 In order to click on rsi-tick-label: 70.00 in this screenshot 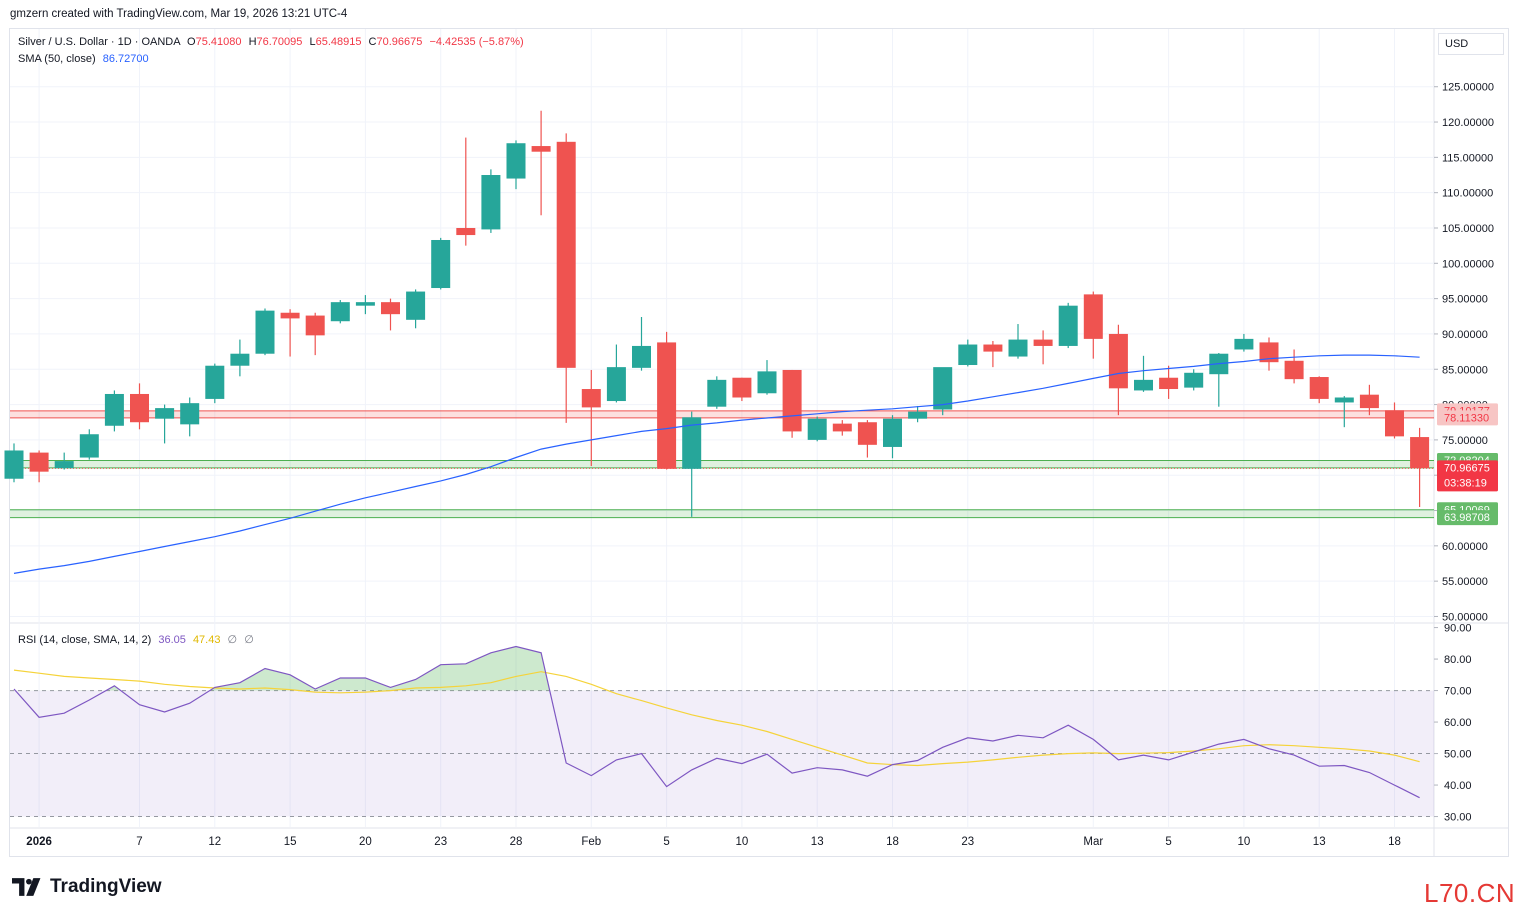, I will do `click(1458, 692)`.